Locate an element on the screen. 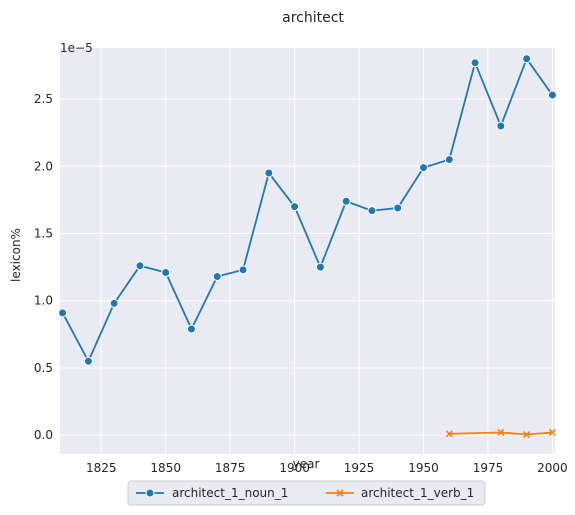  chart-title: architect is located at coordinates (313, 18).